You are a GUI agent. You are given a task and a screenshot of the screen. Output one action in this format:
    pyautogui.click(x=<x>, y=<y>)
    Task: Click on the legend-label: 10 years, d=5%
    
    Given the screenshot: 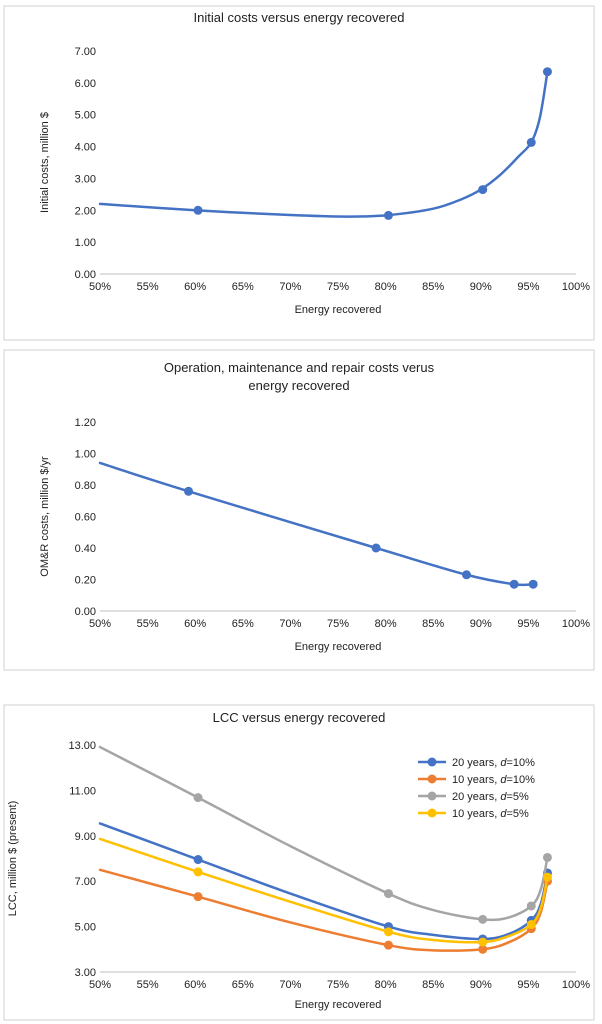 What is the action you would take?
    pyautogui.click(x=490, y=814)
    